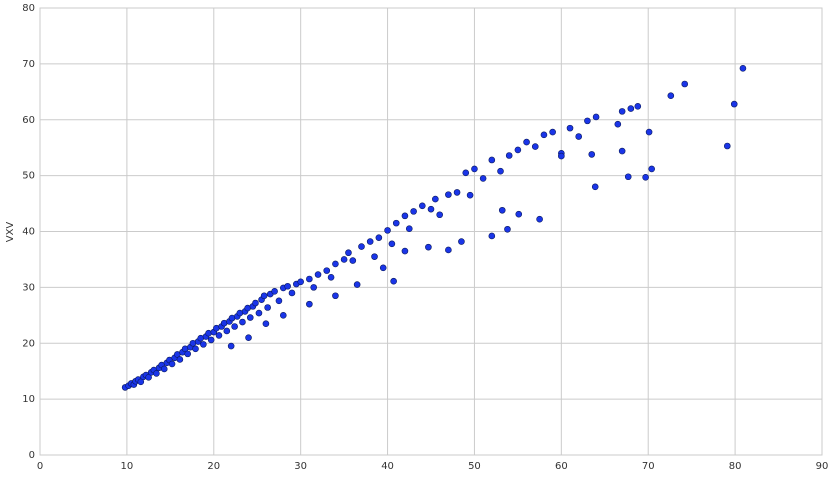  Describe the element at coordinates (28, 64) in the screenshot. I see `y-tick-label: 70` at that location.